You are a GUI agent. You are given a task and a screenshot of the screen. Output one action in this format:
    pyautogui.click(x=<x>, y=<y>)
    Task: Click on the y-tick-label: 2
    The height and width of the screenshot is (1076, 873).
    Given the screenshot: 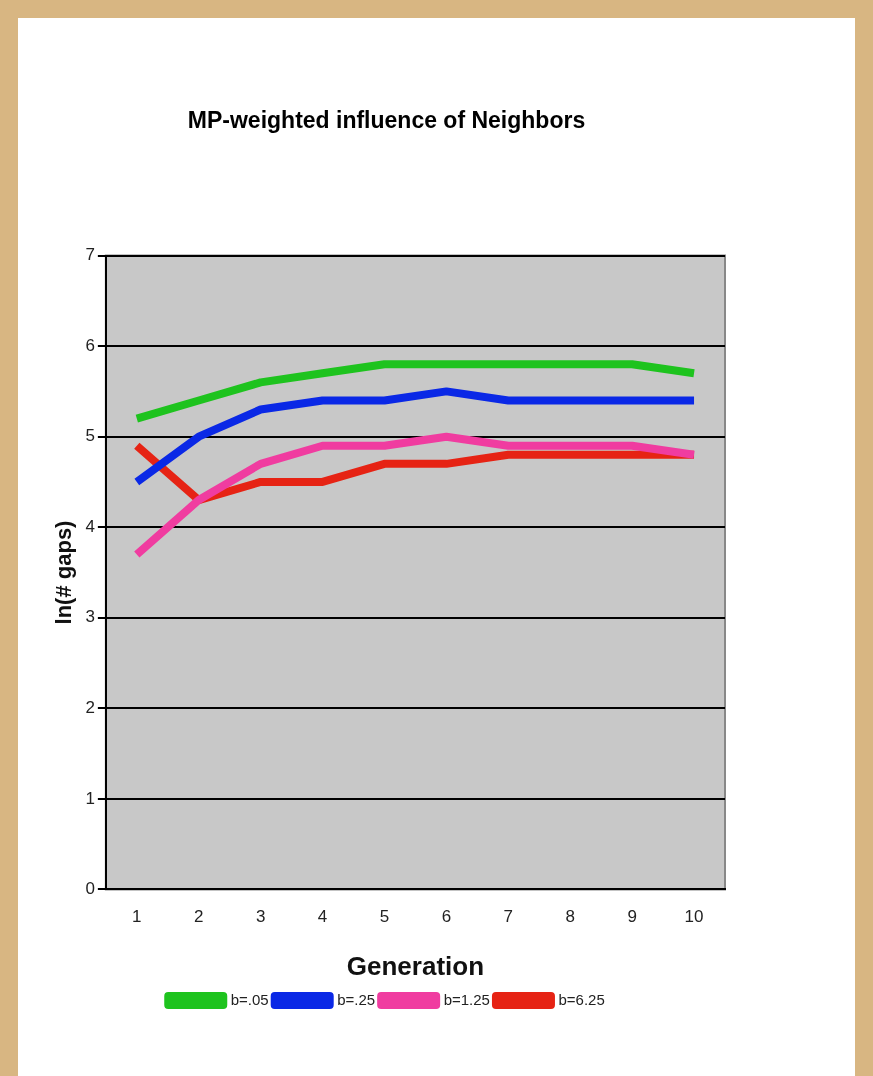 What is the action you would take?
    pyautogui.click(x=90, y=707)
    